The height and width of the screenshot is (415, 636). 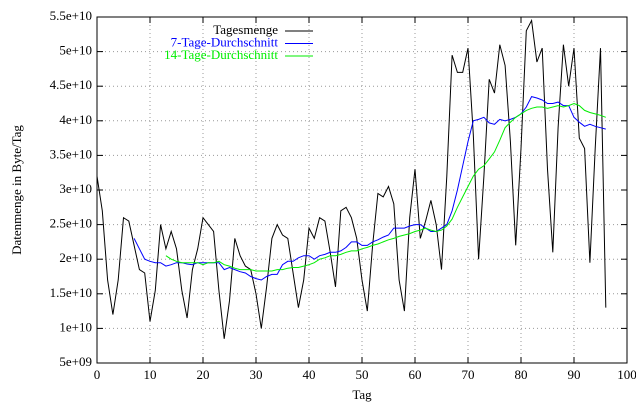 I want to click on x-tick-label: 40, so click(x=309, y=374).